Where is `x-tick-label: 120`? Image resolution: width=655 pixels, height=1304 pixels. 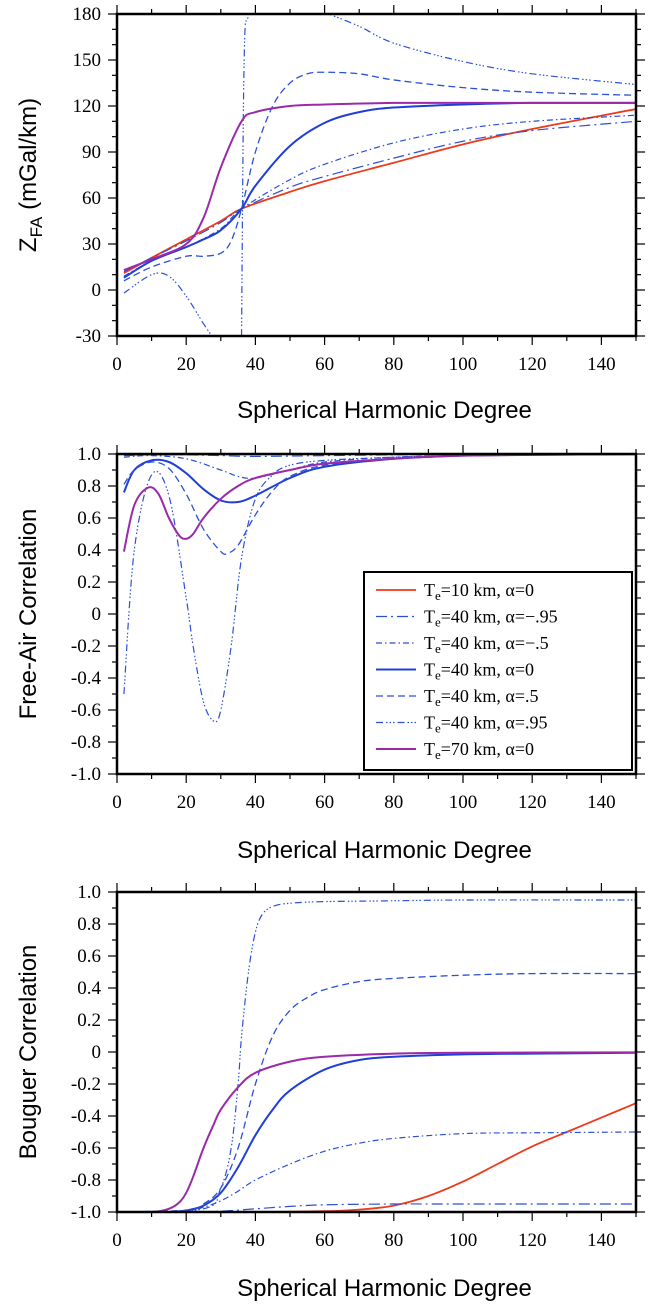 x-tick-label: 120 is located at coordinates (532, 1240).